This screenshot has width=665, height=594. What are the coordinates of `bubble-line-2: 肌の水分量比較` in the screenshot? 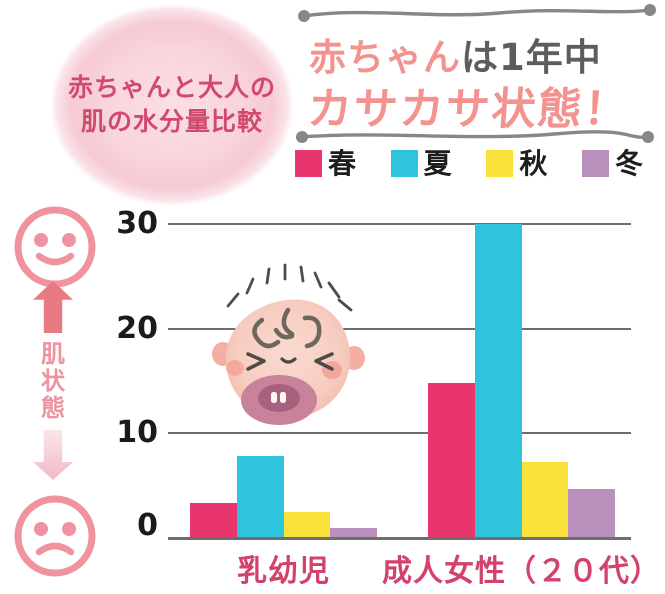 It's located at (171, 121).